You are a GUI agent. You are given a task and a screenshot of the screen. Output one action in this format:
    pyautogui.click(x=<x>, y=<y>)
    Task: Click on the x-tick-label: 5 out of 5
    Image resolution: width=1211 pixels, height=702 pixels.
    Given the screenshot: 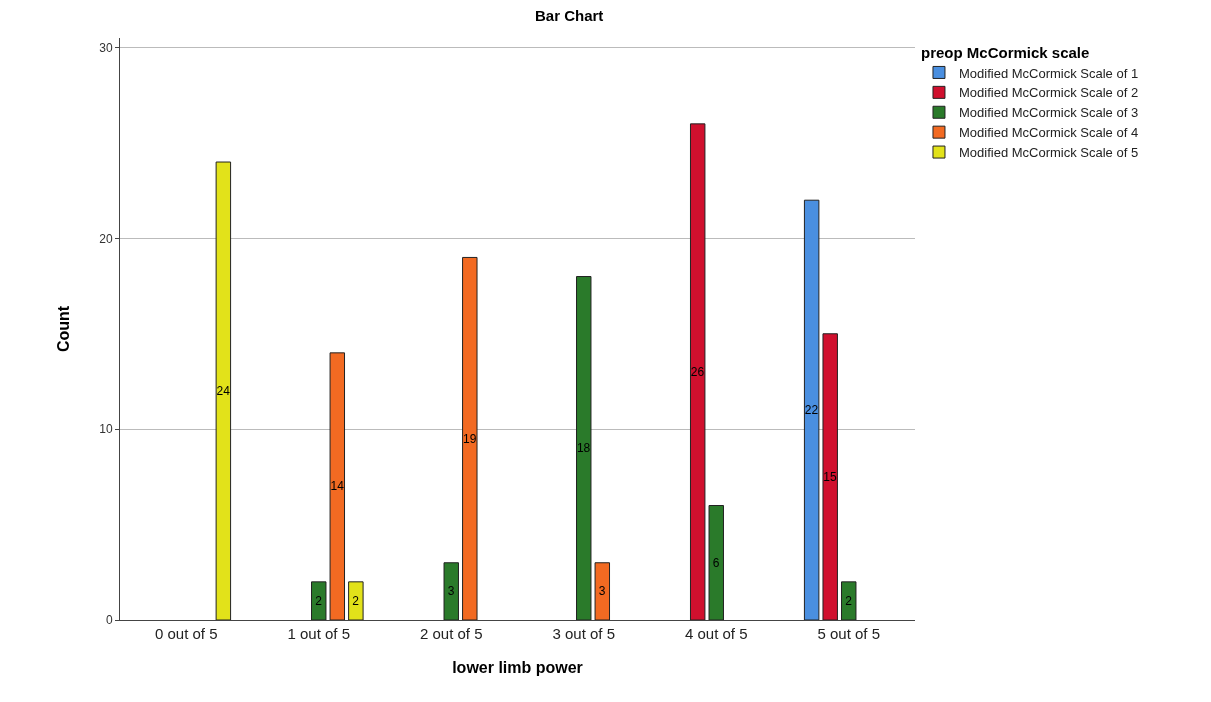 What is the action you would take?
    pyautogui.click(x=849, y=633)
    